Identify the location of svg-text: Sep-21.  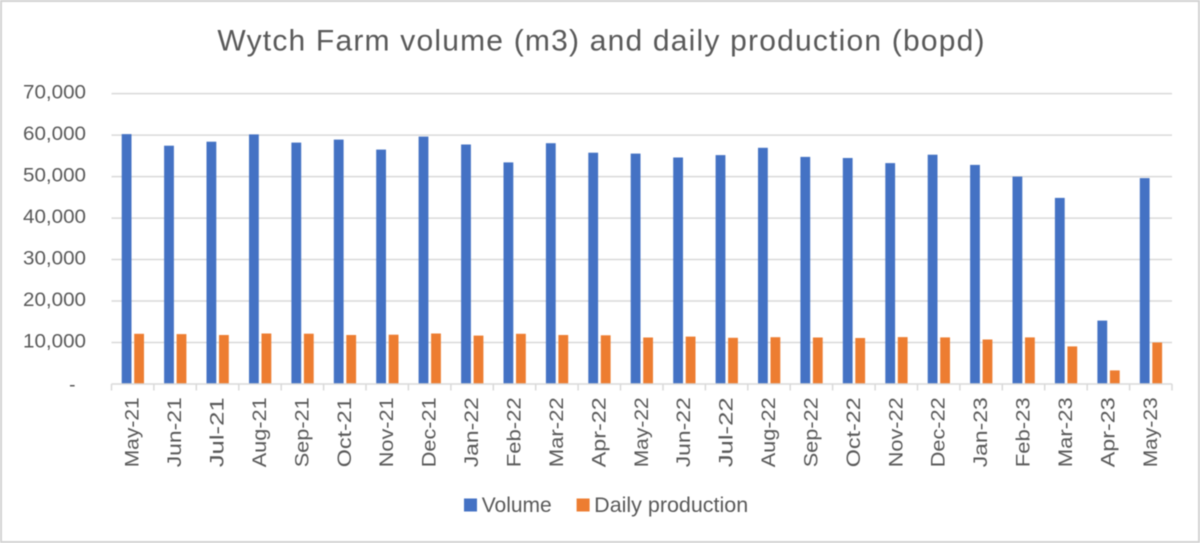
(302, 432).